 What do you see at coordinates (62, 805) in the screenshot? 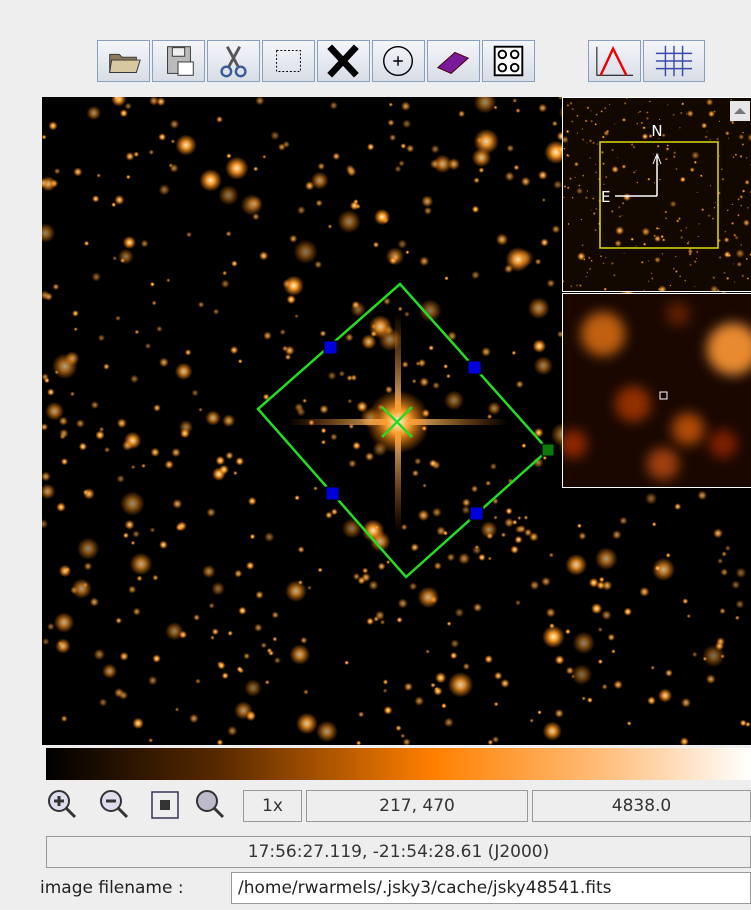
I see `zoom-in-button` at bounding box center [62, 805].